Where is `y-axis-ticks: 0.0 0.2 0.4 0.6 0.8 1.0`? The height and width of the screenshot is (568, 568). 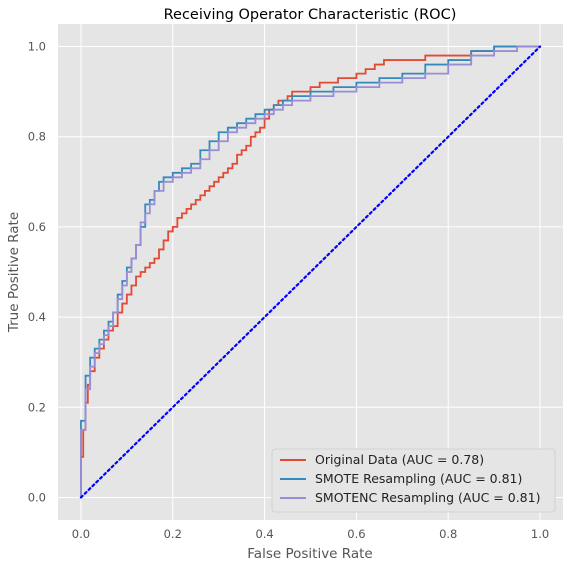 y-axis-ticks: 0.0 0.2 0.4 0.6 0.8 1.0 is located at coordinates (37, 272).